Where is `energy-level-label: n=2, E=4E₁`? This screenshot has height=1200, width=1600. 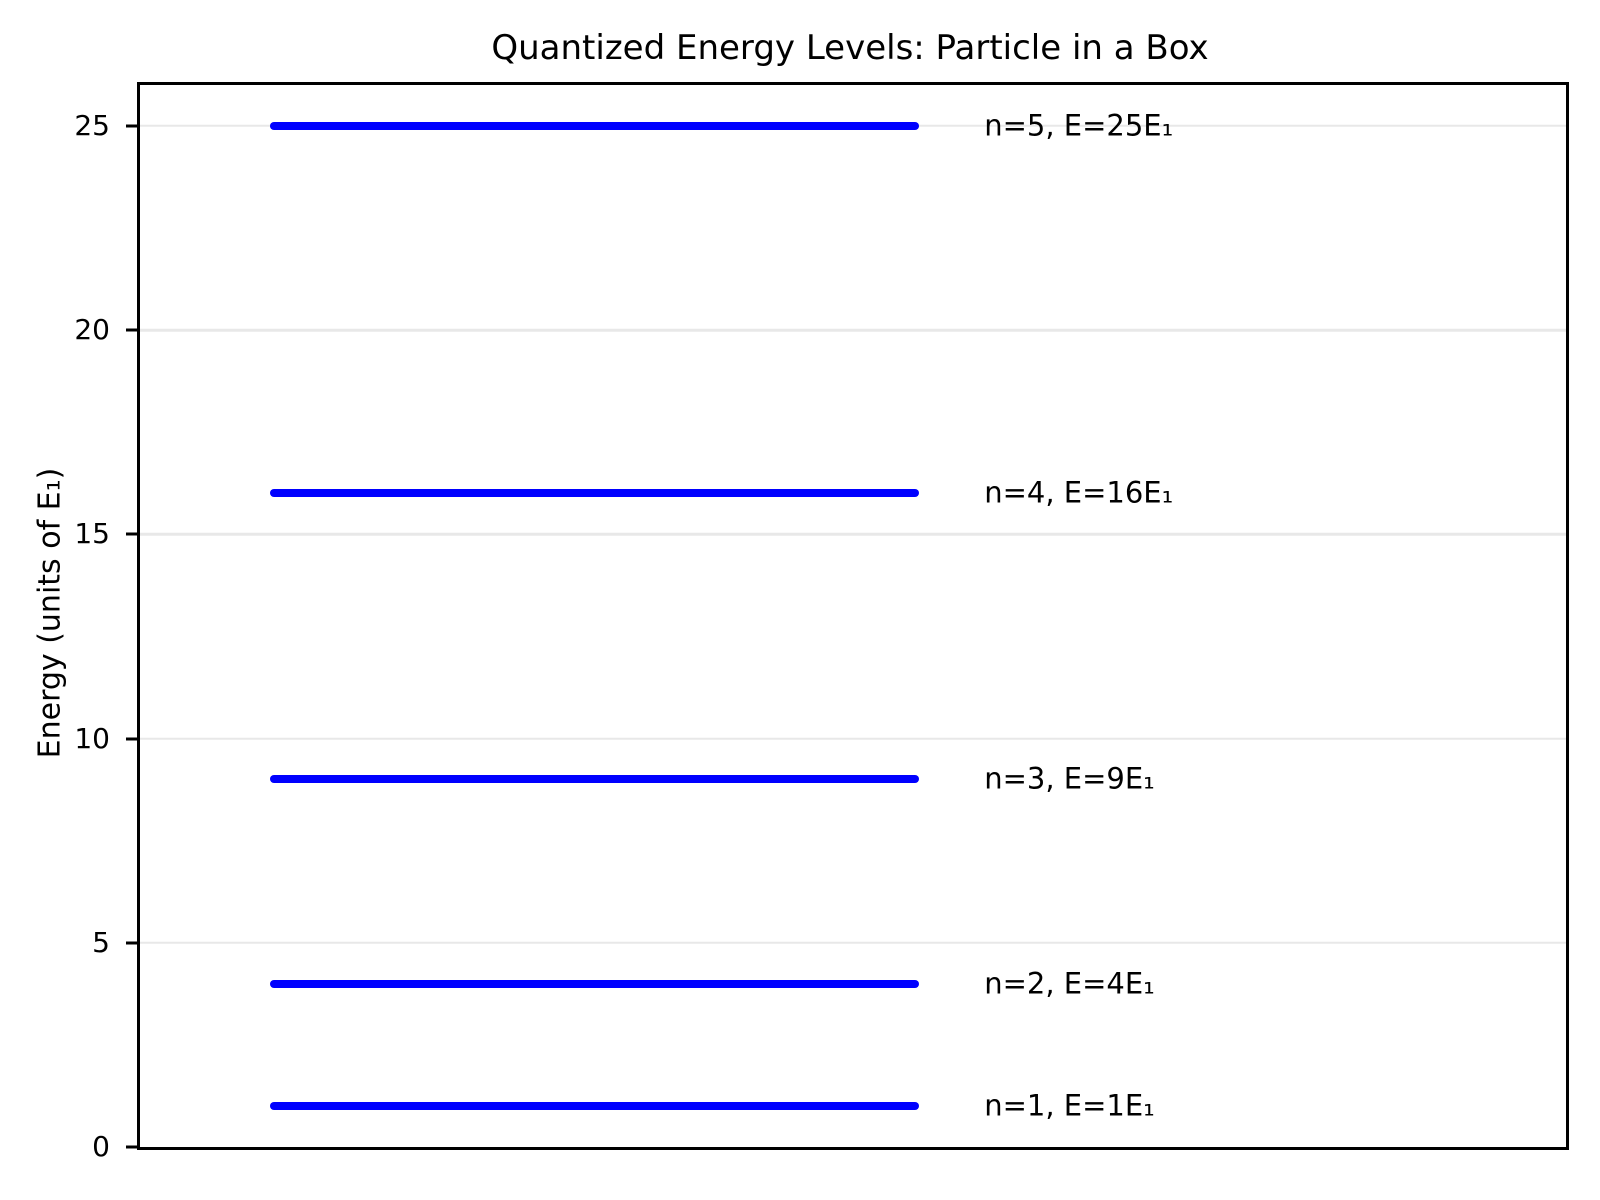 energy-level-label: n=2, E=4E₁ is located at coordinates (1069, 983).